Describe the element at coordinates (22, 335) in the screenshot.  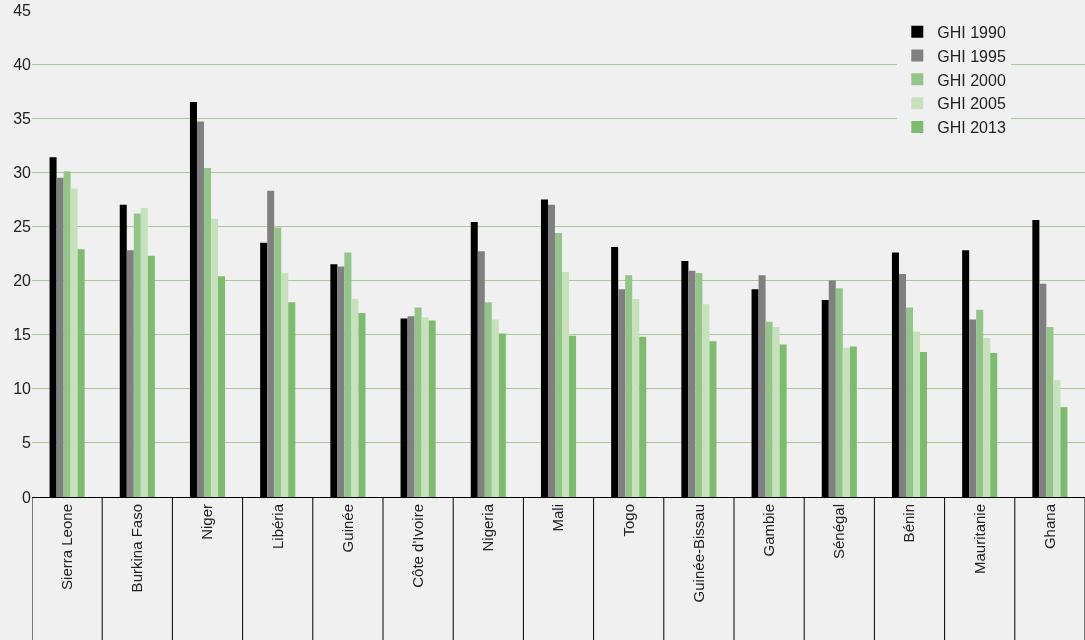
I see `y-tick-label: 15` at that location.